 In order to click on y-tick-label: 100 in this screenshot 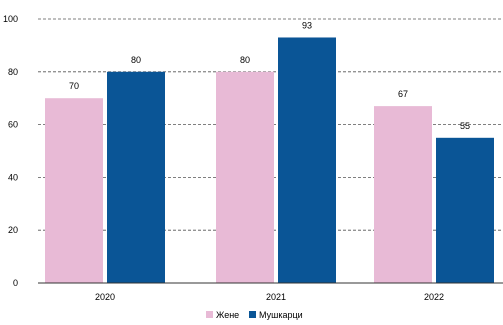, I will do `click(10, 19)`.